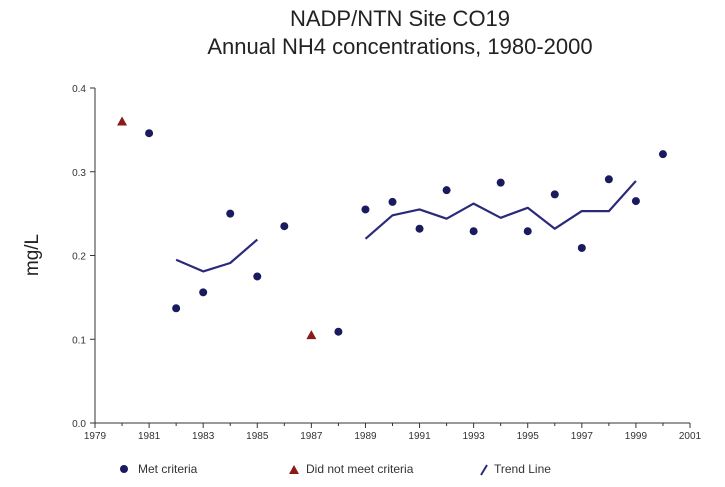 The width and height of the screenshot is (725, 487). I want to click on x-tick-label: 1999, so click(636, 436).